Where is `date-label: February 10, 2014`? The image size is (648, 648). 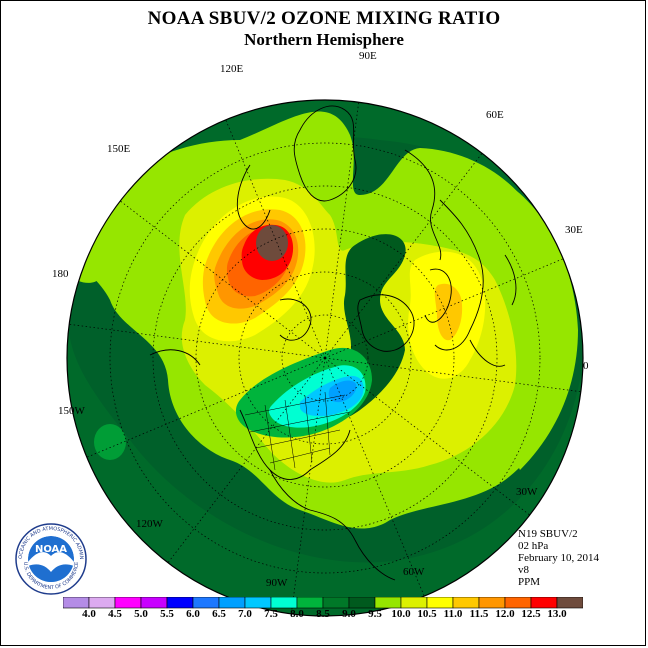 date-label: February 10, 2014 is located at coordinates (558, 558).